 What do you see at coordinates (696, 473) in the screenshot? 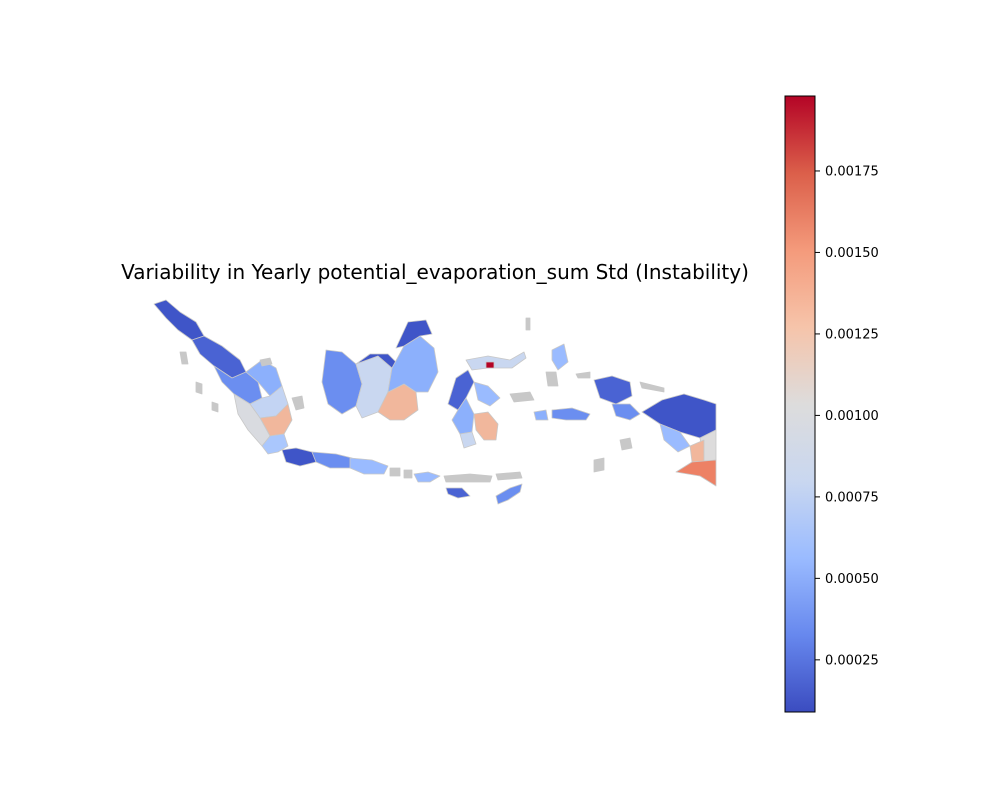
I see `papua-south` at bounding box center [696, 473].